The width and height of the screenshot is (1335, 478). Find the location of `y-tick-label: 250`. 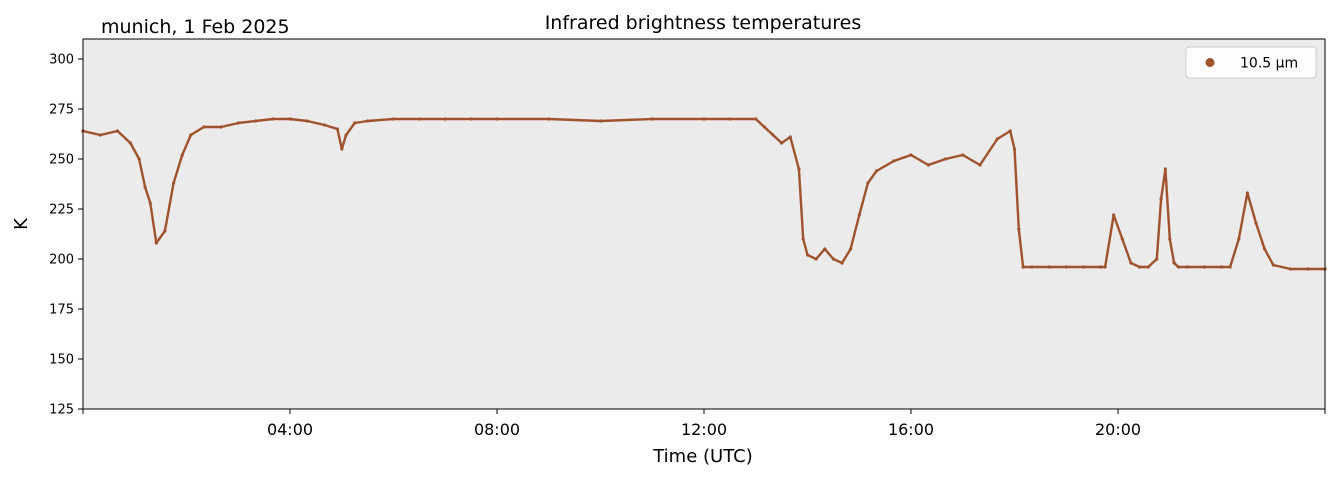

y-tick-label: 250 is located at coordinates (61, 160).